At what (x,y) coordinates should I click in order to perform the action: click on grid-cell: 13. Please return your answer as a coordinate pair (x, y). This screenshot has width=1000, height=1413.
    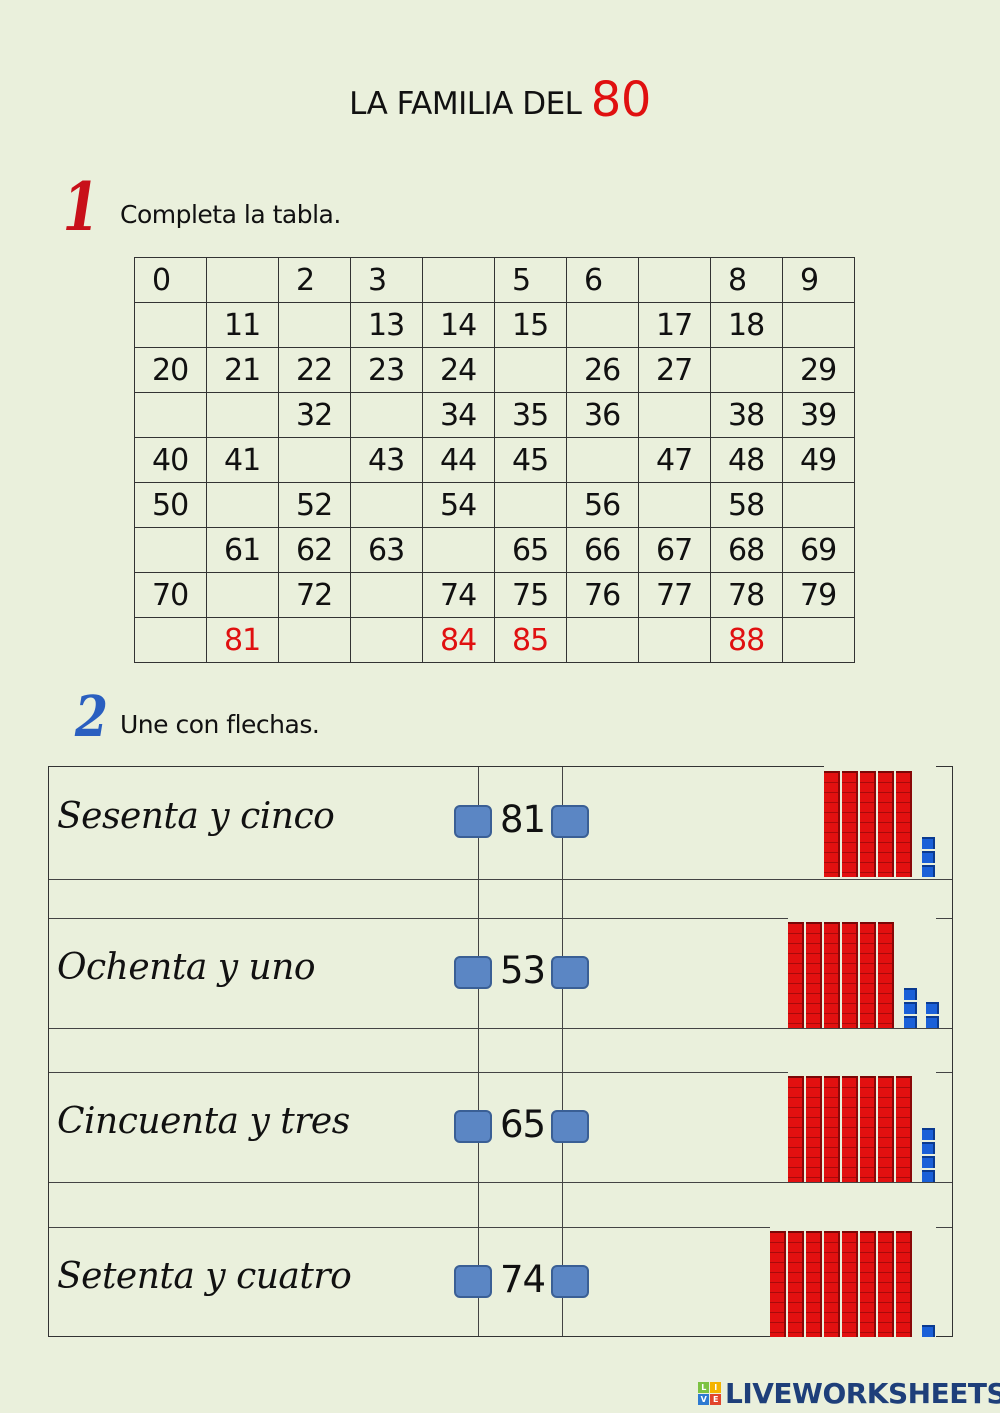
    Looking at the image, I should click on (386, 325).